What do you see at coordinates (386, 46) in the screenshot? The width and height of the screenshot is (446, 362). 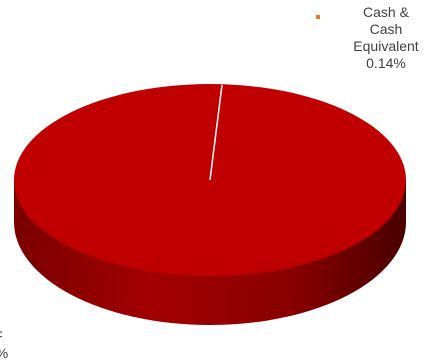 I see `cash-label-line-3: Equivalent` at bounding box center [386, 46].